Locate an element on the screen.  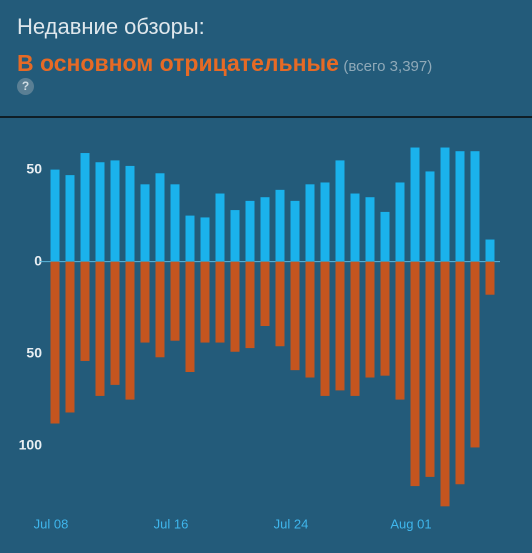
reviews-label: Недавние обзоры: is located at coordinates (111, 26).